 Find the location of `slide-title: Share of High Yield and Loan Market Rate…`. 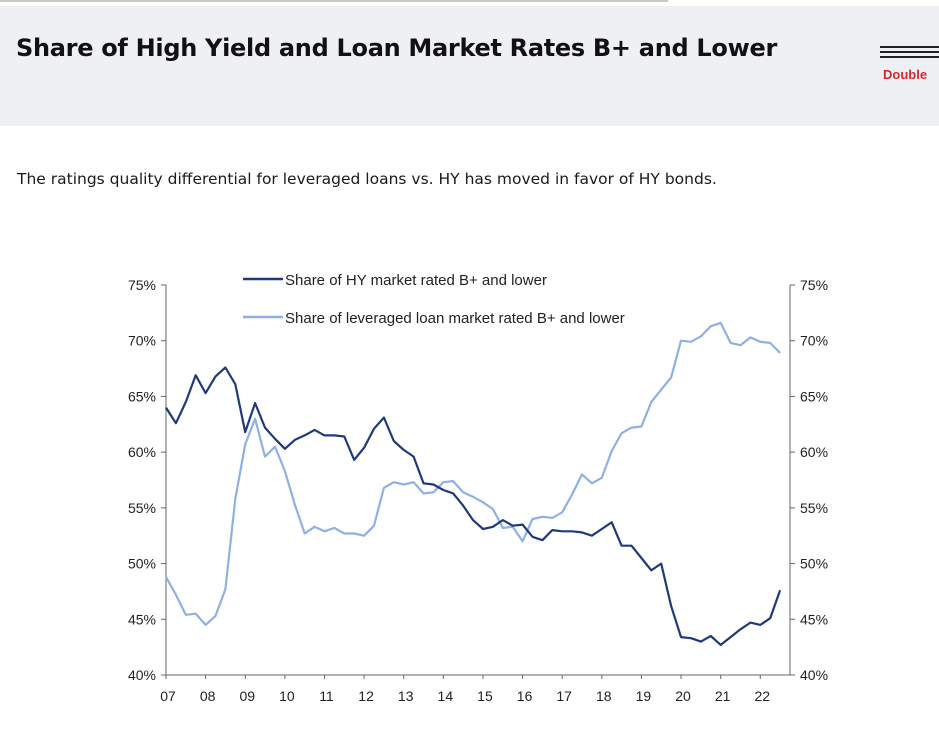

slide-title: Share of High Yield and Loan Market Rate… is located at coordinates (396, 48).